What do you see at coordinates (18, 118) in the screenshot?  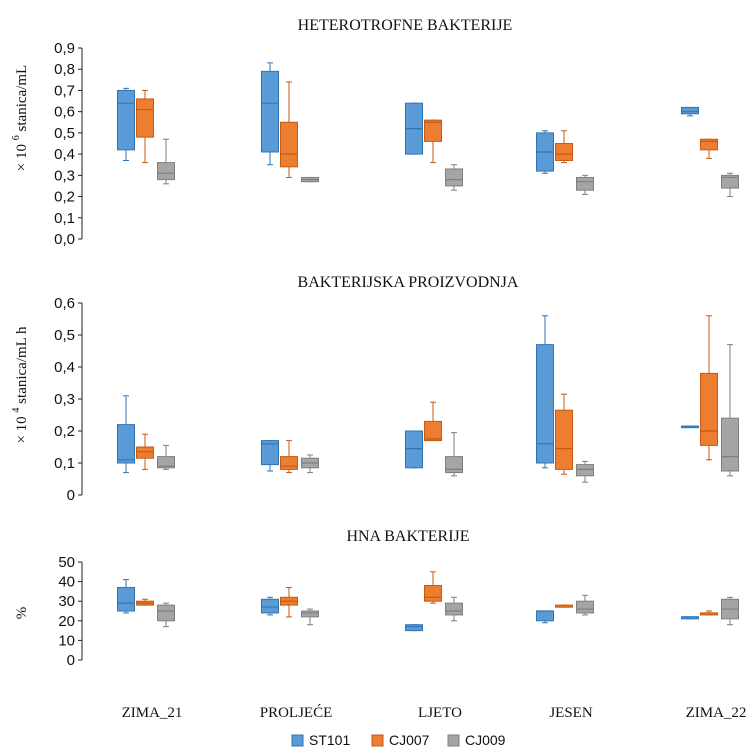 I see `panel-1-ylabel: × 10 6 stanica/mL` at bounding box center [18, 118].